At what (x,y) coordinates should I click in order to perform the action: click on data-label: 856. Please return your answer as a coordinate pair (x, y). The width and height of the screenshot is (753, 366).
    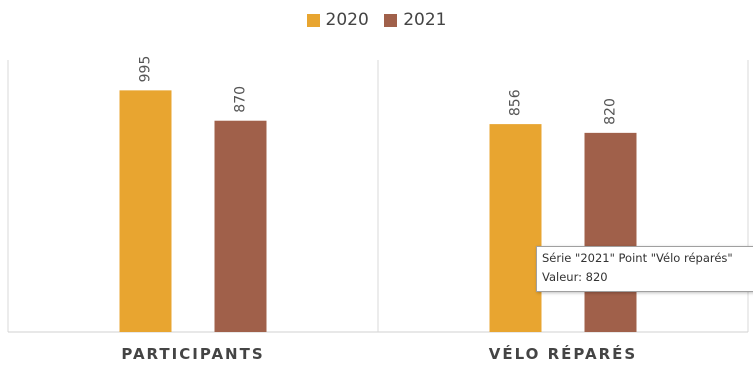
    Looking at the image, I should click on (516, 102).